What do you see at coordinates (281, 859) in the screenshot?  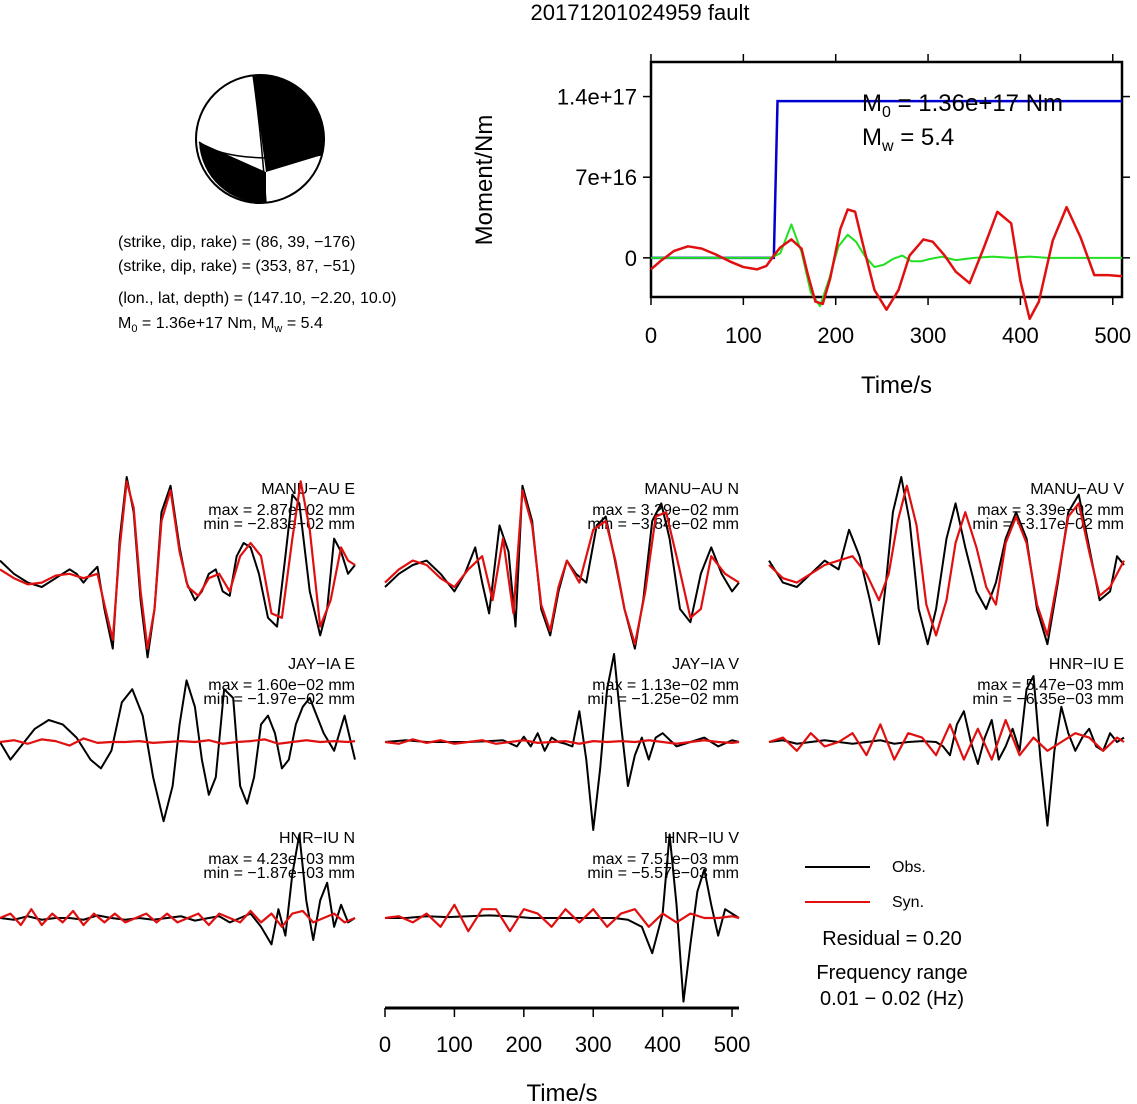 I see `max-amplitude: max = 4.23e−03 mm` at bounding box center [281, 859].